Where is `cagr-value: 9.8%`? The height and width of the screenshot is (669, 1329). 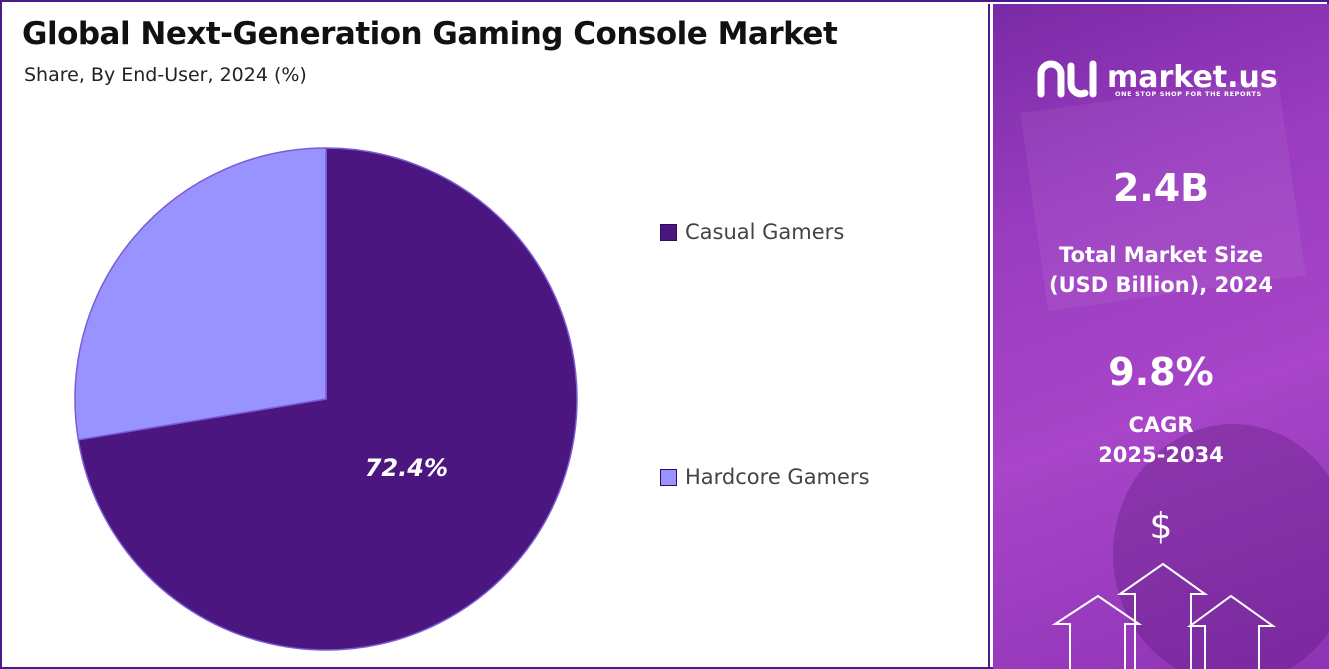 cagr-value: 9.8% is located at coordinates (1161, 372).